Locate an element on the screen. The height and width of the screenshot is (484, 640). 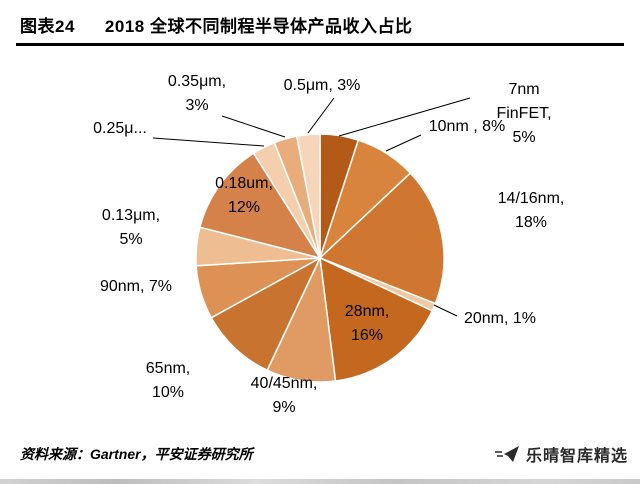
slice-label: 16% is located at coordinates (367, 335).